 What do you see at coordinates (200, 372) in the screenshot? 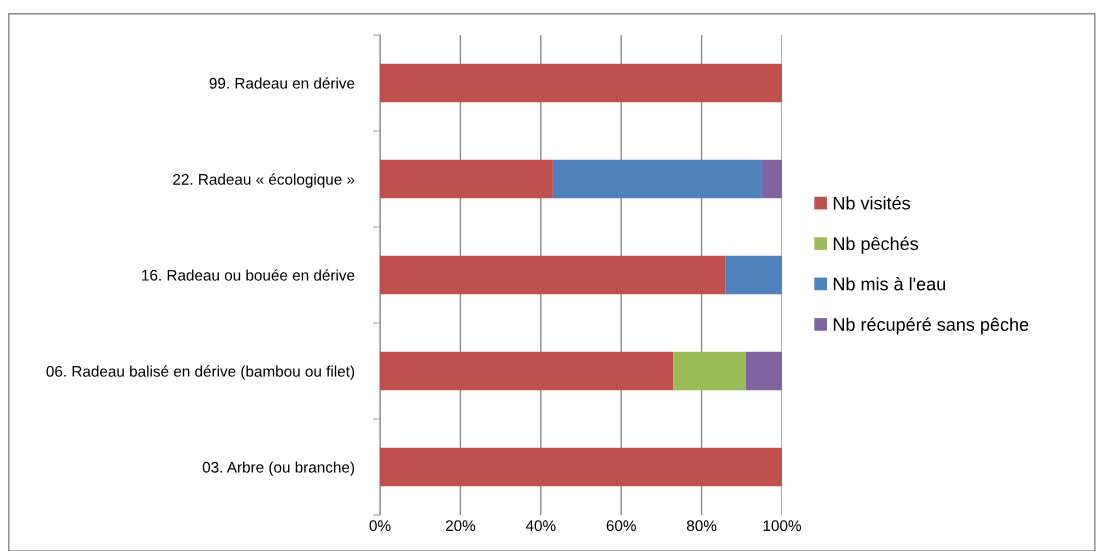
I see `y-tick-label: 06. Radeau balisé en dérive (bambou ou filet)` at bounding box center [200, 372].